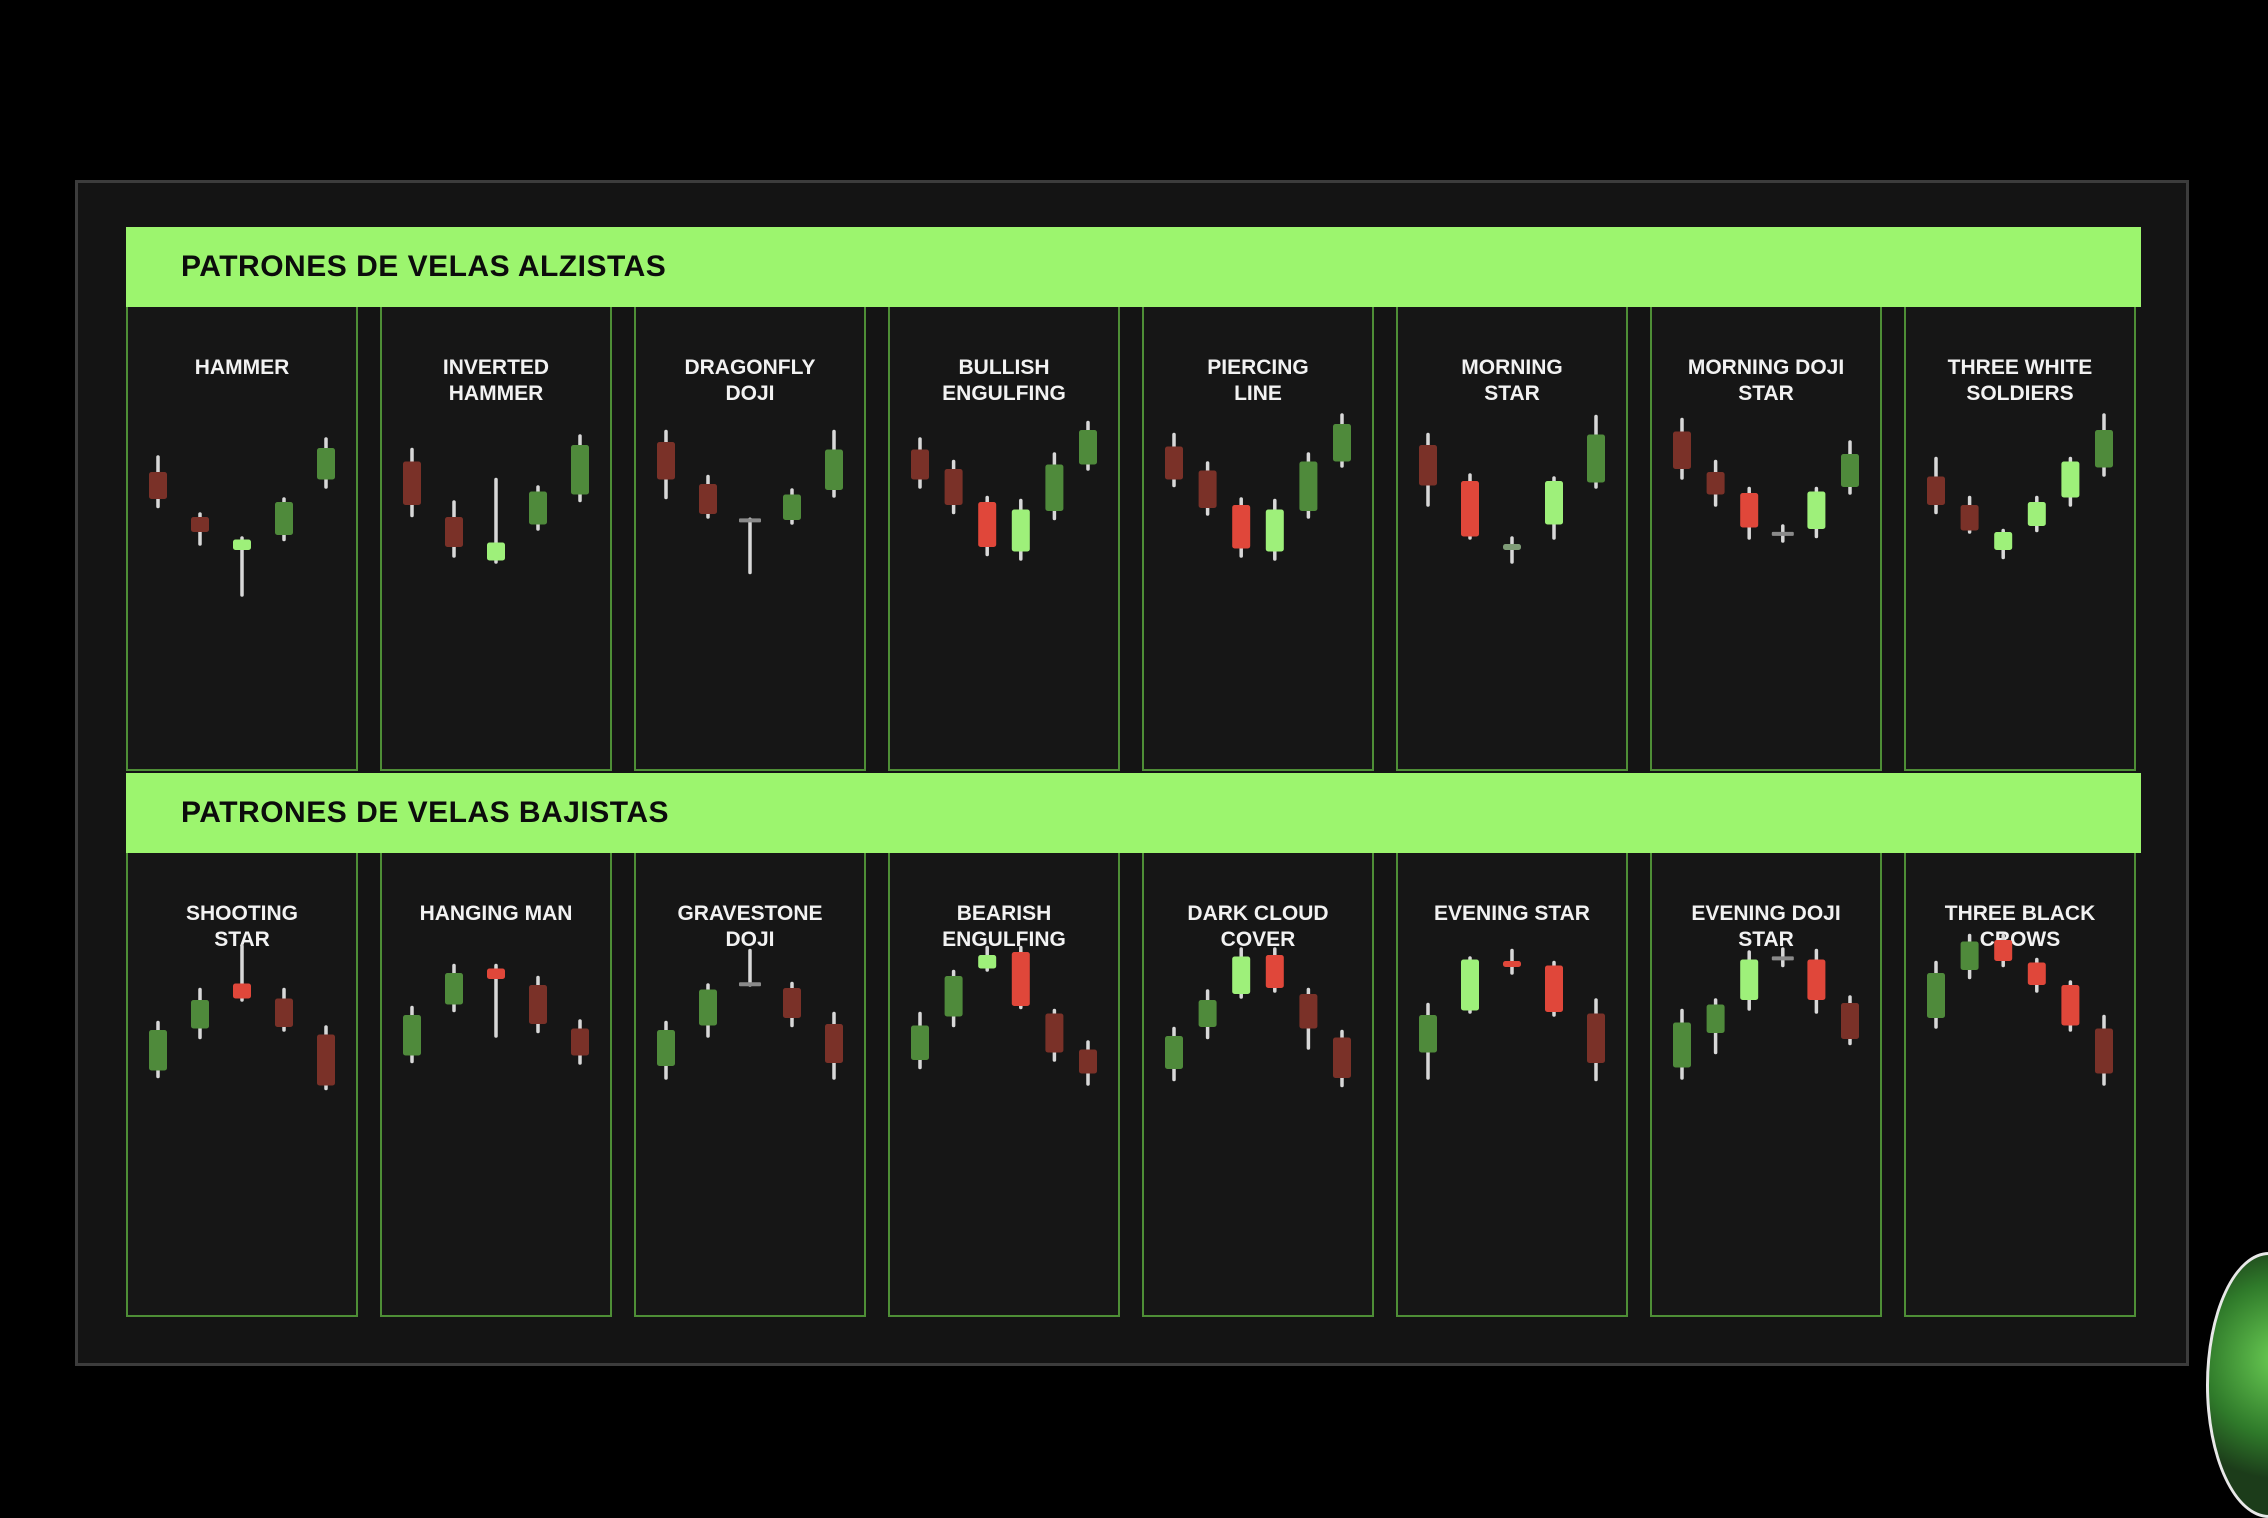 Image resolution: width=2268 pixels, height=1518 pixels. Describe the element at coordinates (2020, 926) in the screenshot. I see `pattern-title: THREE BLACK CROWS` at that location.